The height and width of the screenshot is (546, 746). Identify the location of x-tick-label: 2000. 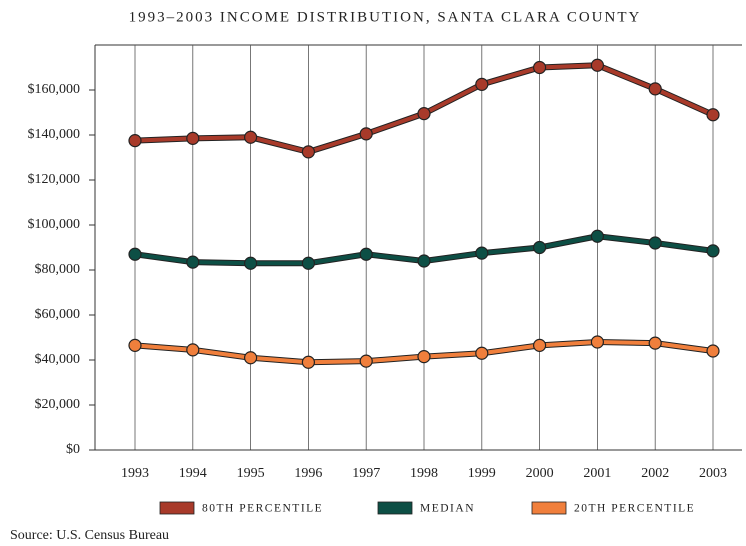
(540, 473).